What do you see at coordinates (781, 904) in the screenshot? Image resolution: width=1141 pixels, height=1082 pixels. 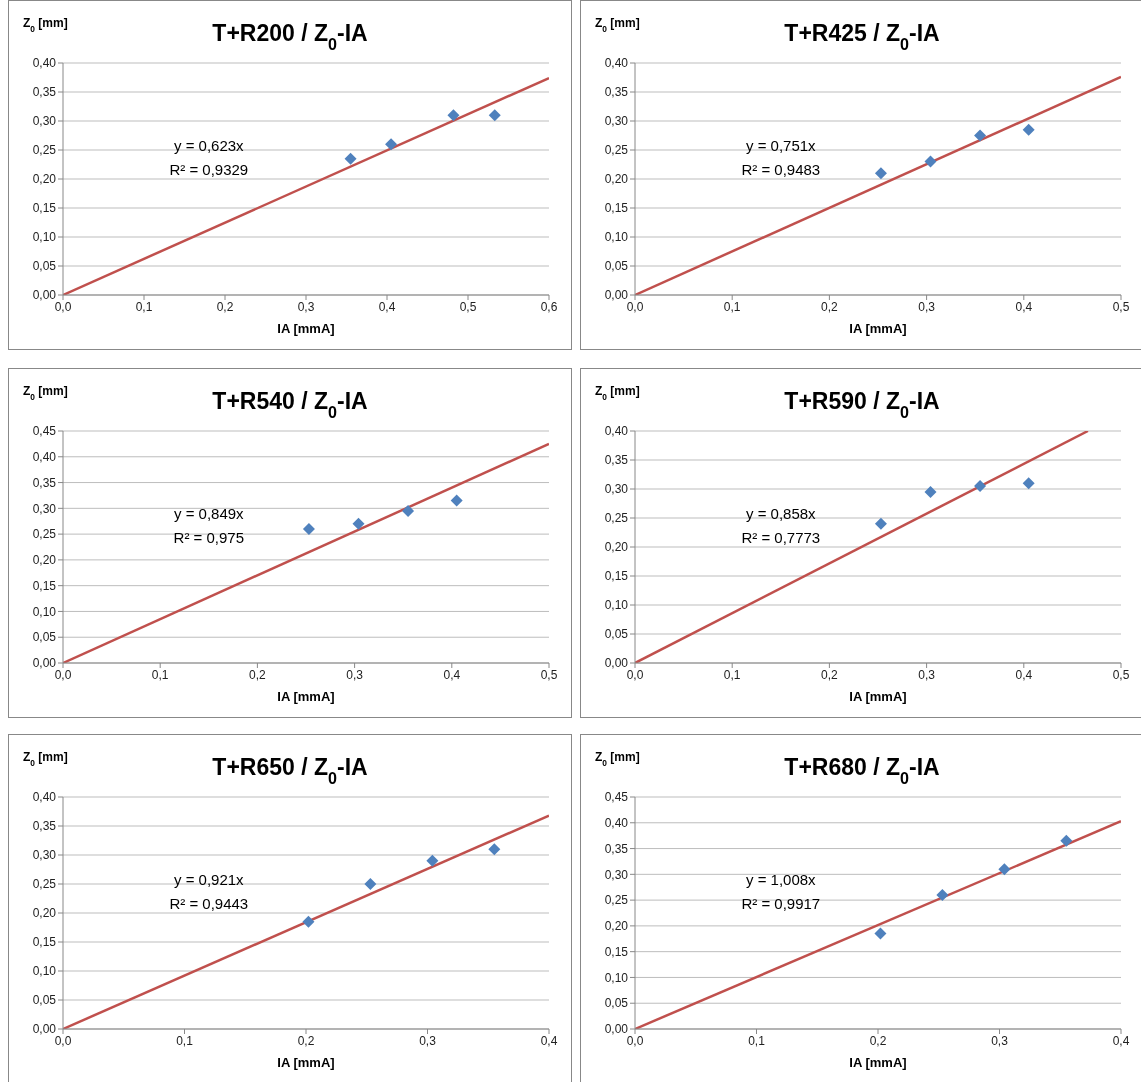 I see `annotation: R² = 0,9917` at bounding box center [781, 904].